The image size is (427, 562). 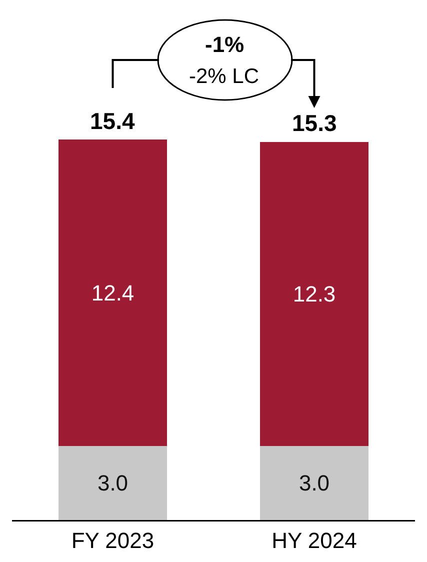 I want to click on x-tick-label: FY 2023, so click(x=112, y=540).